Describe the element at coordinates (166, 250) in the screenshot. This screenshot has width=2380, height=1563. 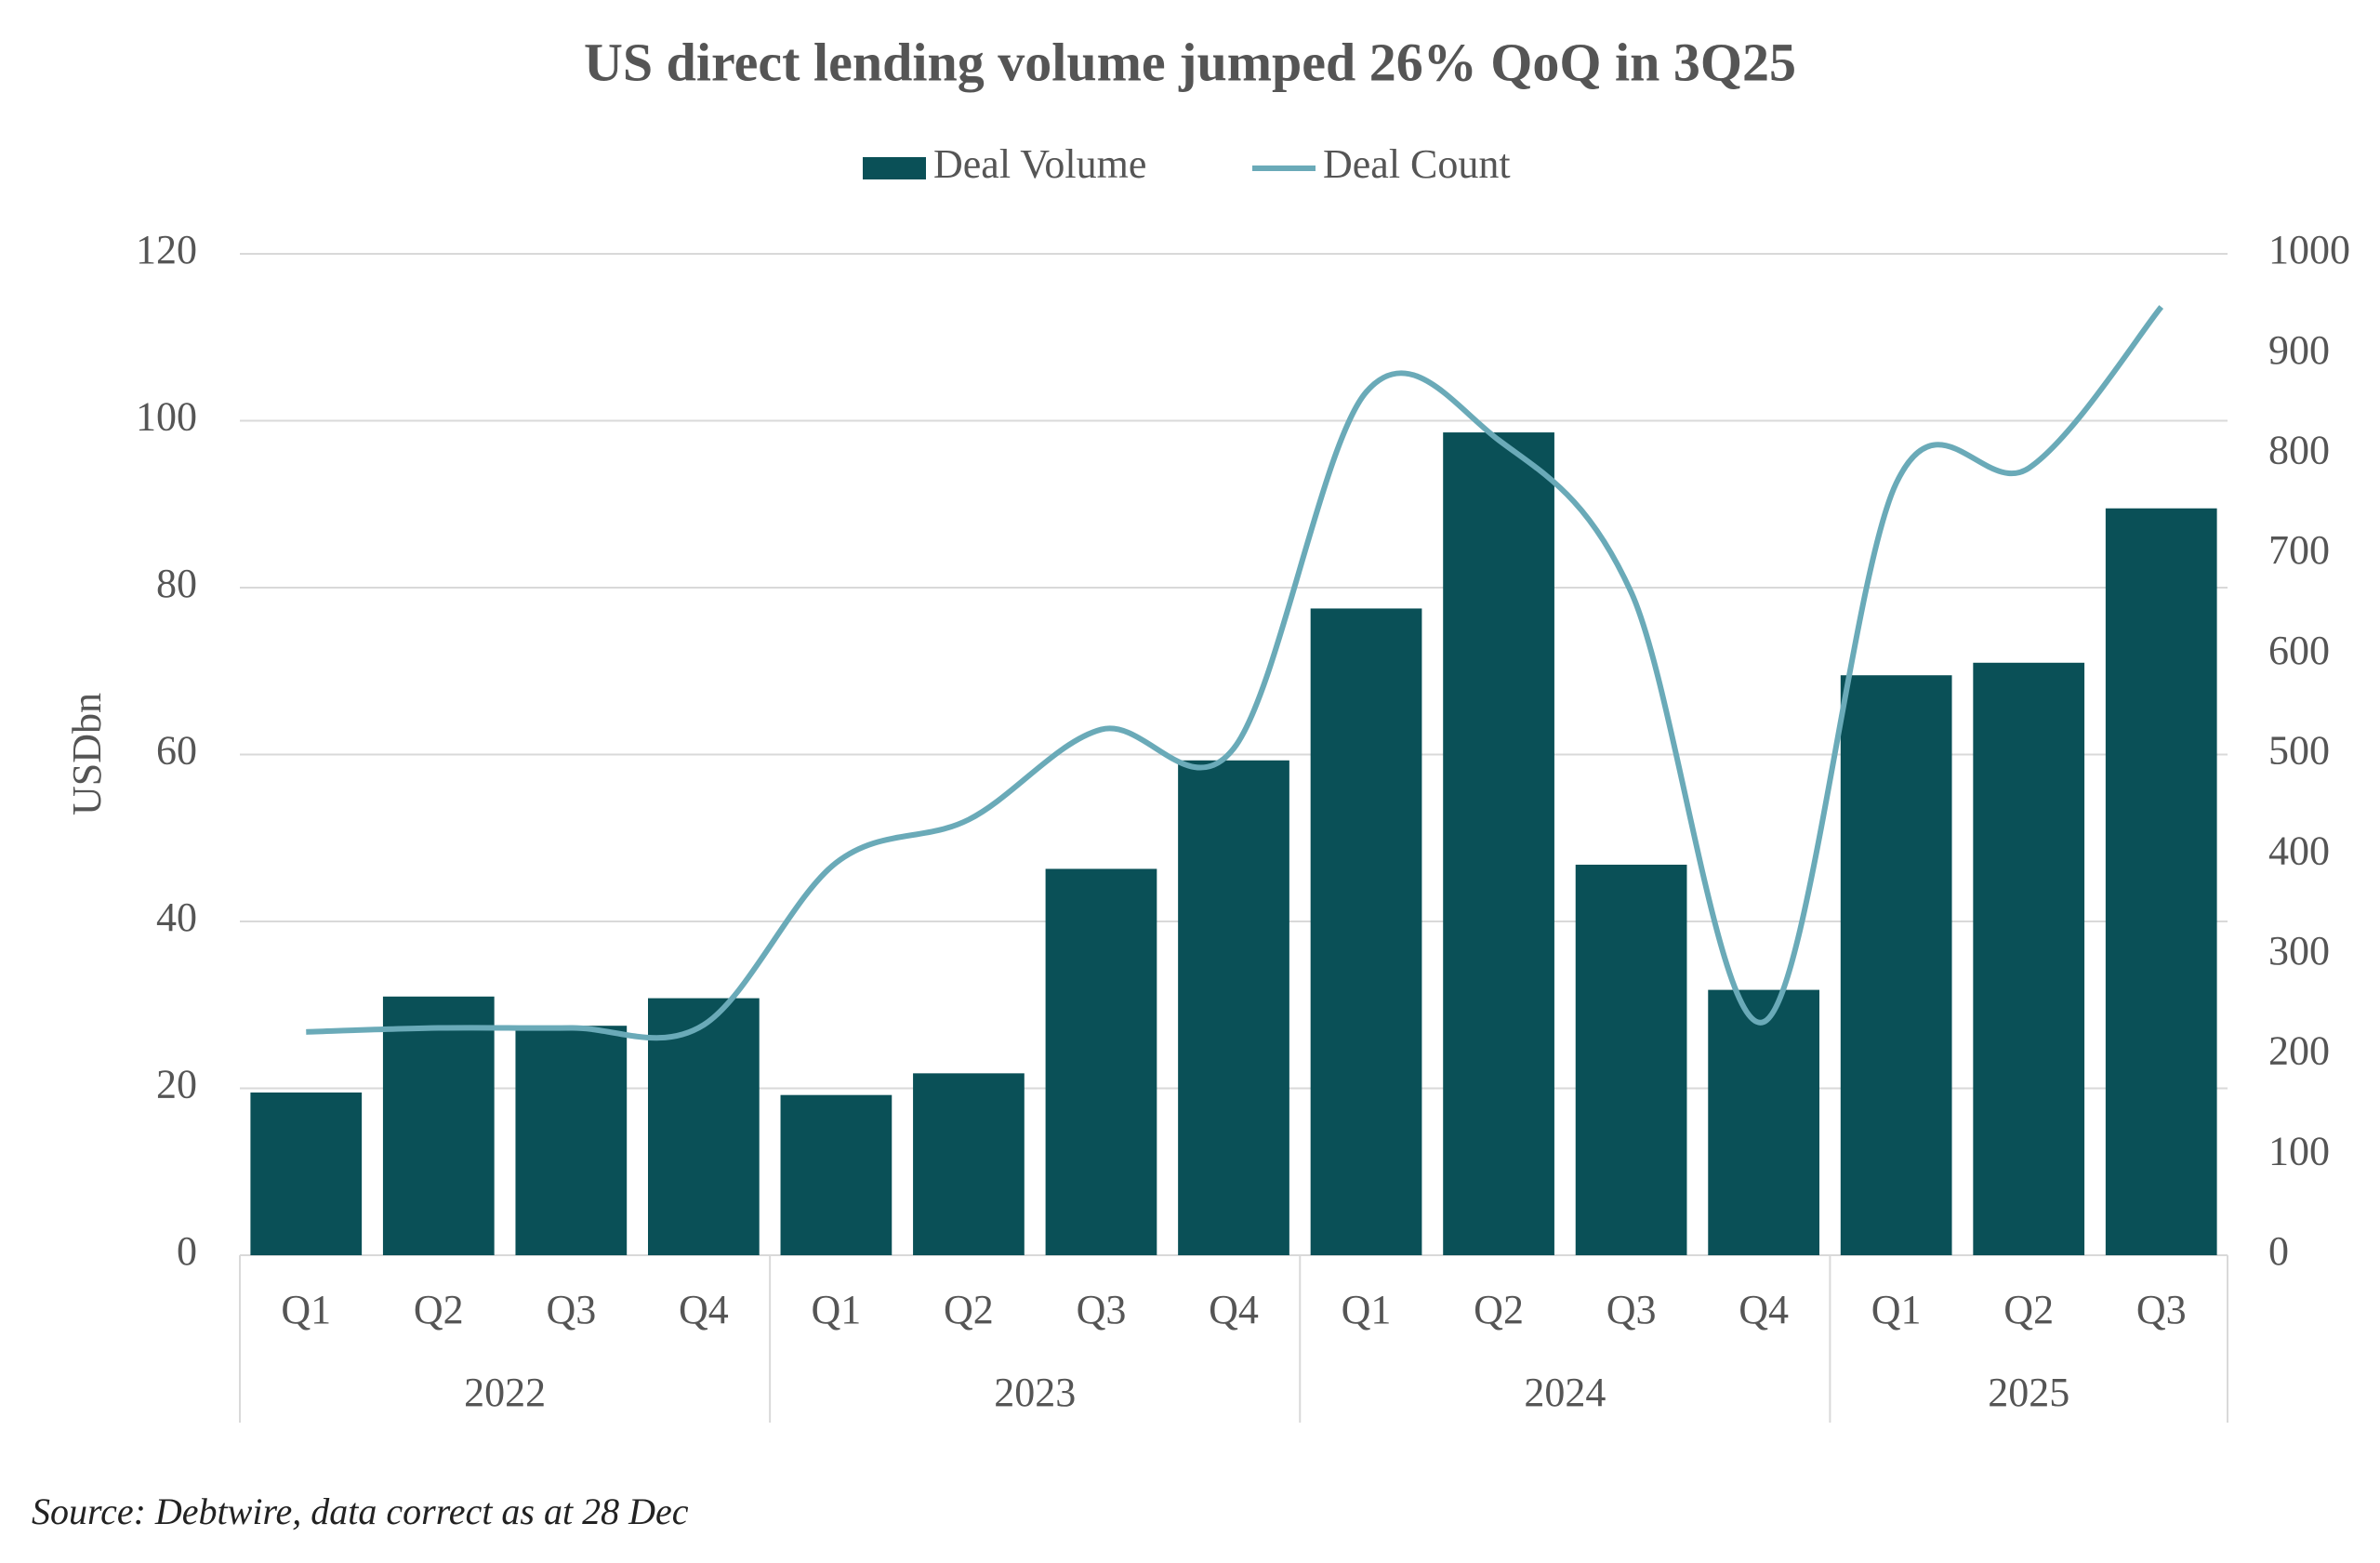
I see `y-tick-label: 120` at that location.